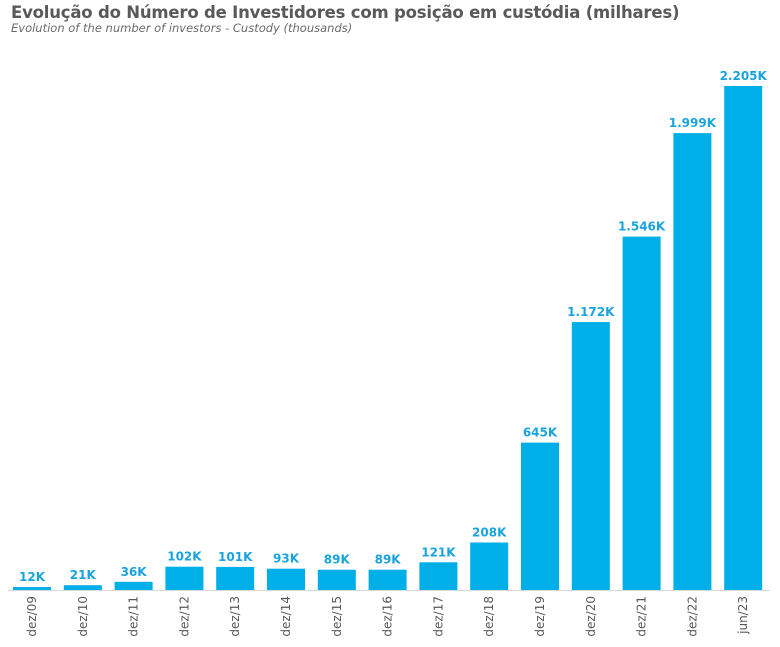  I want to click on x-tick-label: dez/18, so click(489, 616).